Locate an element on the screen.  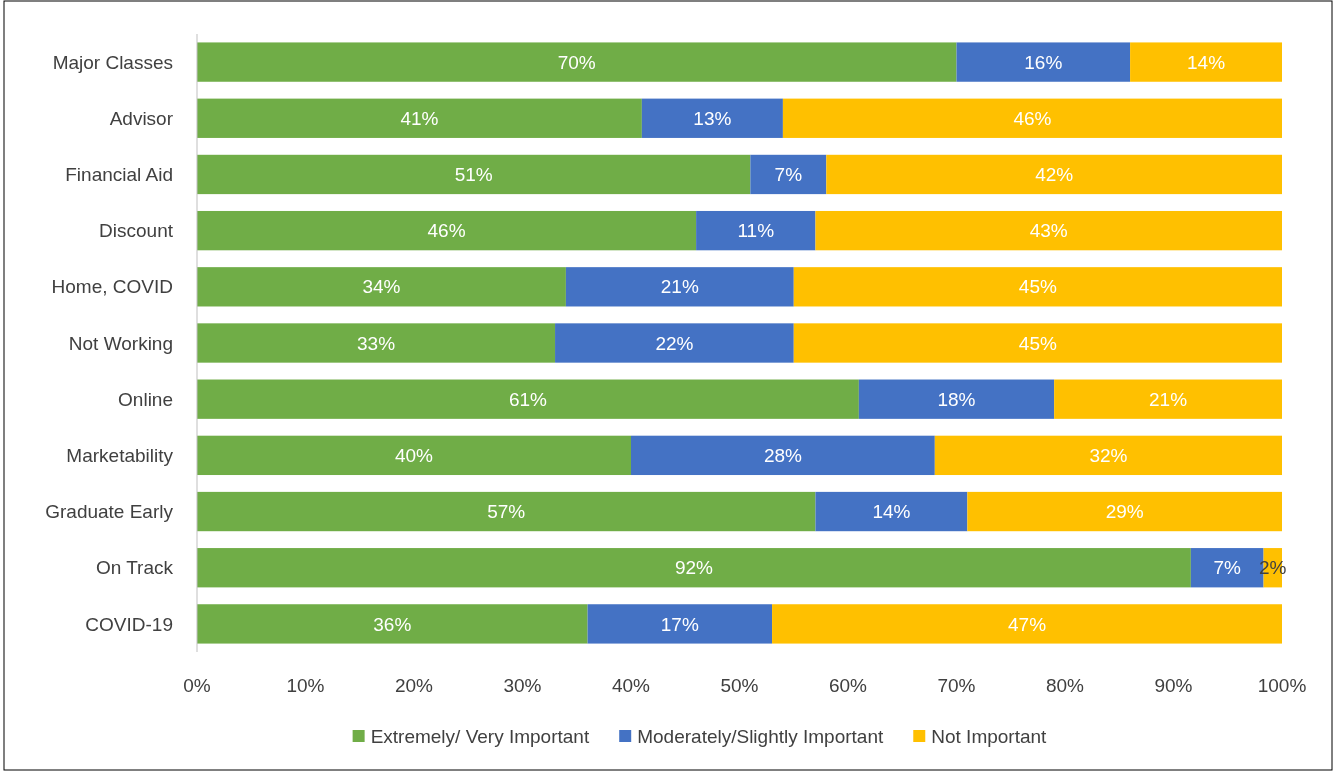
data-label: 29% is located at coordinates (1124, 512).